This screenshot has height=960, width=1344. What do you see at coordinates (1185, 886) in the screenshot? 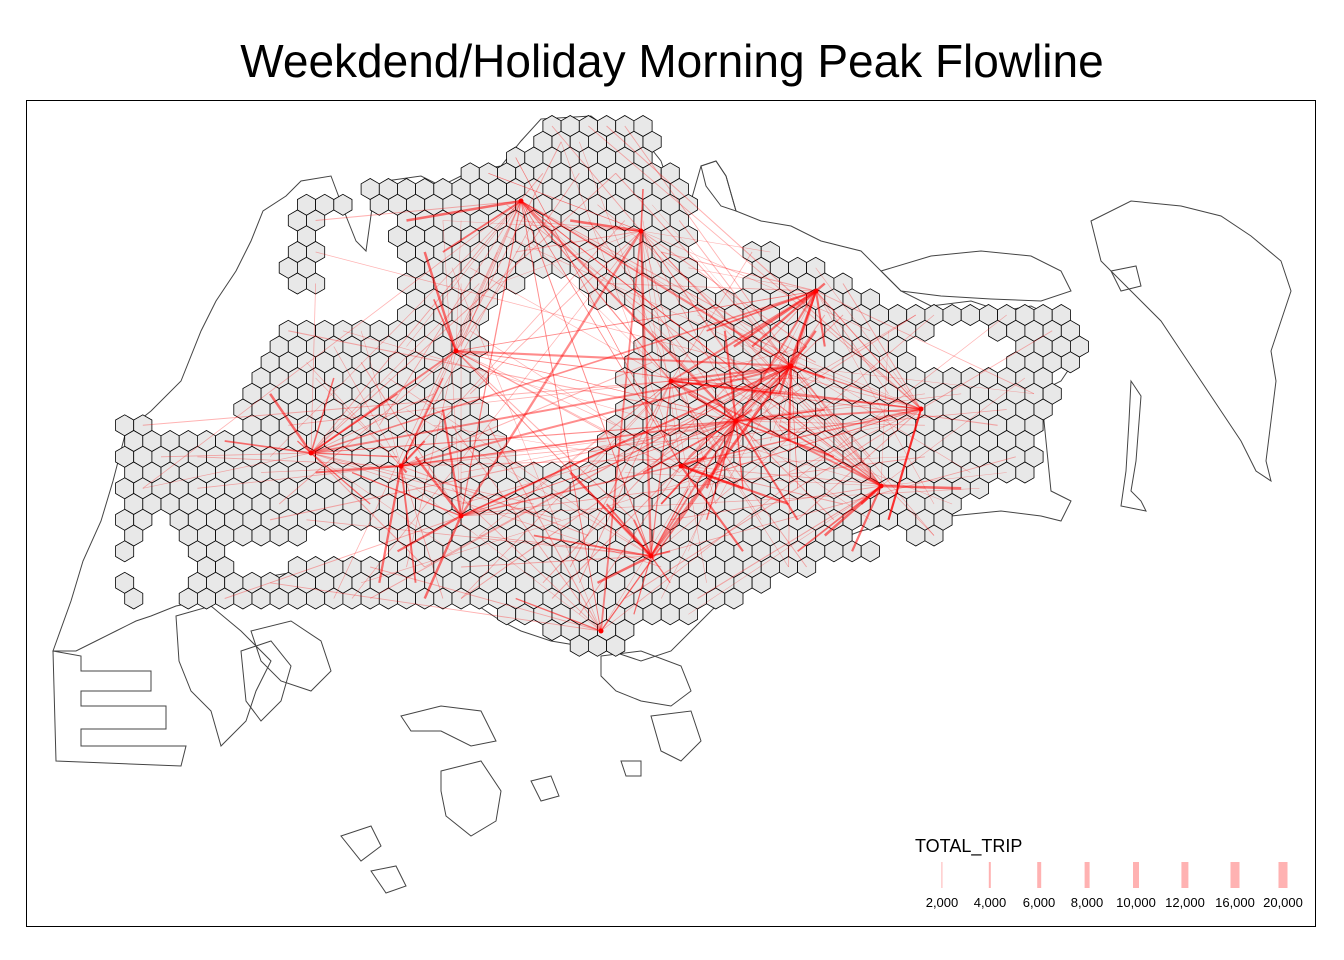
I see `legend-item: 12,000` at bounding box center [1185, 886].